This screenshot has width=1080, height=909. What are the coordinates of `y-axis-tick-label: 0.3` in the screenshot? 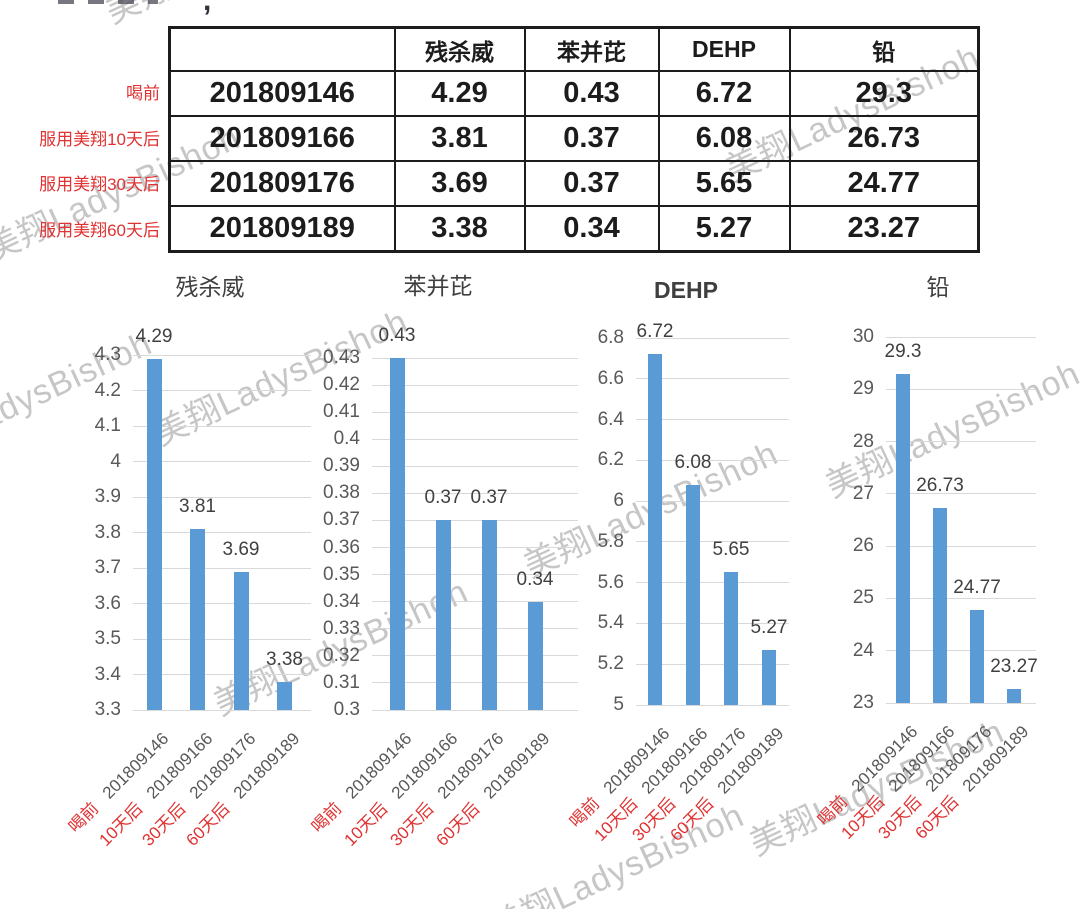 It's located at (346, 709).